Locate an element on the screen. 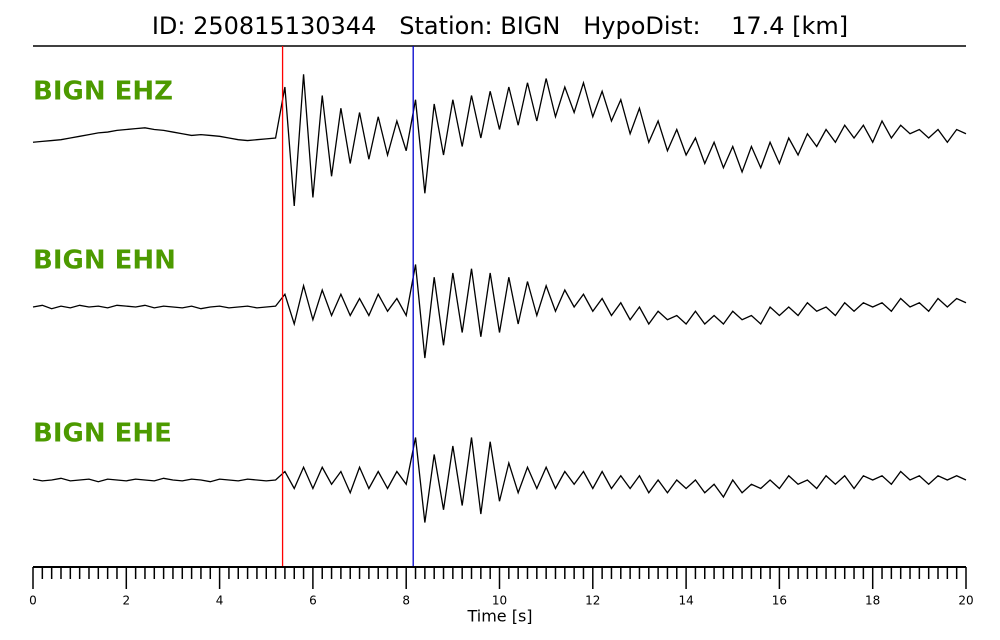  x-tick-label: 20 is located at coordinates (965, 601).